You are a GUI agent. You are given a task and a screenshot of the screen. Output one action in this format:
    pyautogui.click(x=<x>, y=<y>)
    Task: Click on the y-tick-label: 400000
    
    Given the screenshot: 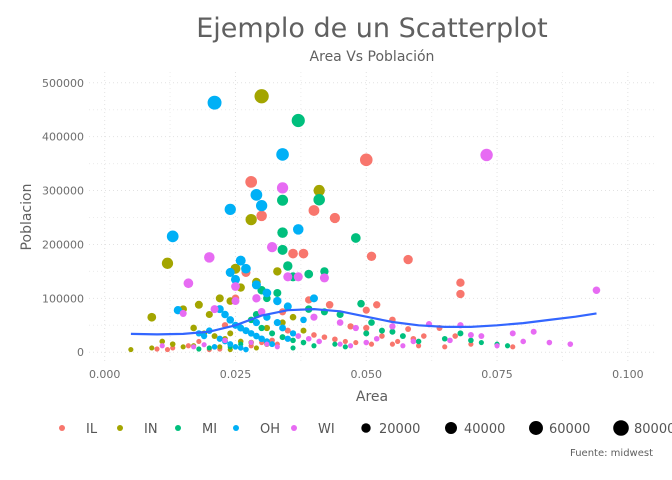 What is the action you would take?
    pyautogui.click(x=63, y=137)
    